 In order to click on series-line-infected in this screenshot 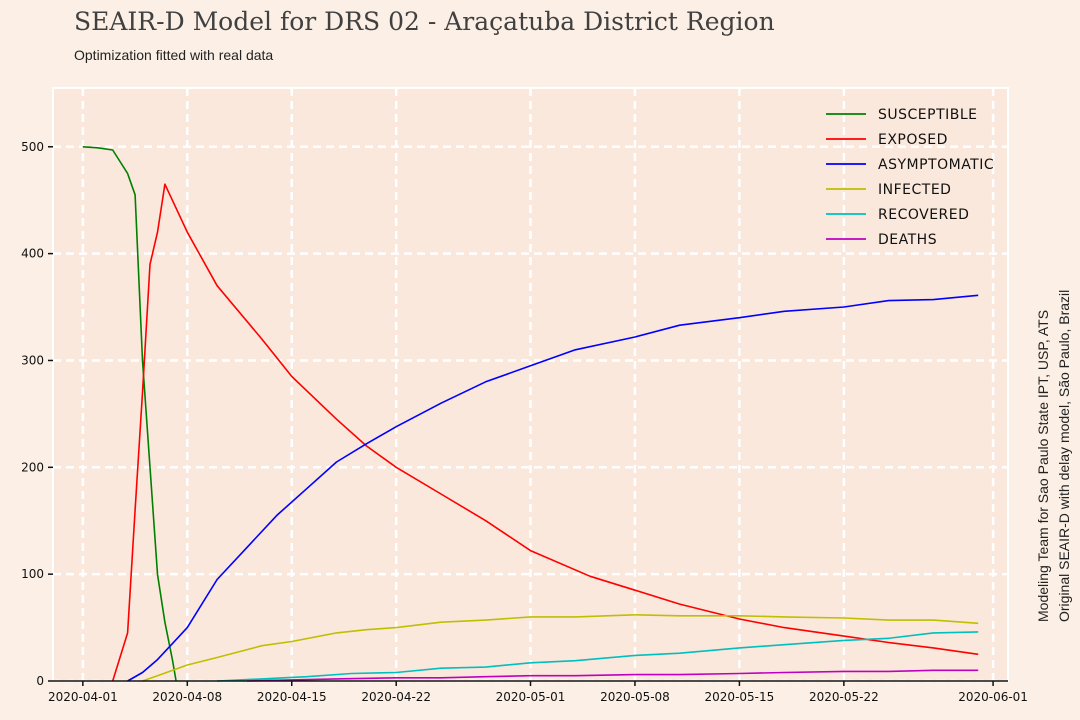, I will do `click(560, 648)`.